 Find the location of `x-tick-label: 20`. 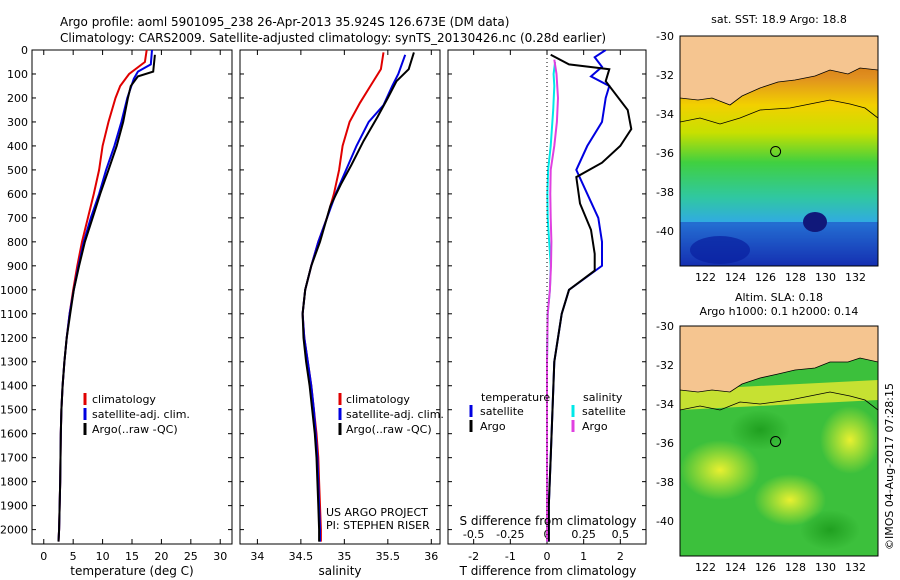

x-tick-label: 20 is located at coordinates (161, 556).